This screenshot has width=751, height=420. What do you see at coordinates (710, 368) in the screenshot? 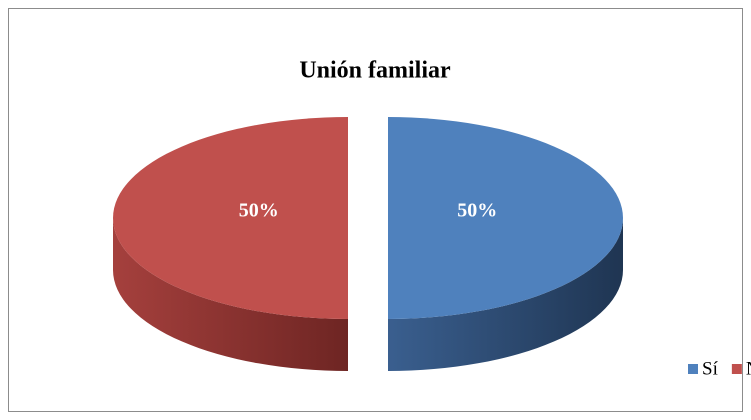
I see `legend-label: Sí` at bounding box center [710, 368].